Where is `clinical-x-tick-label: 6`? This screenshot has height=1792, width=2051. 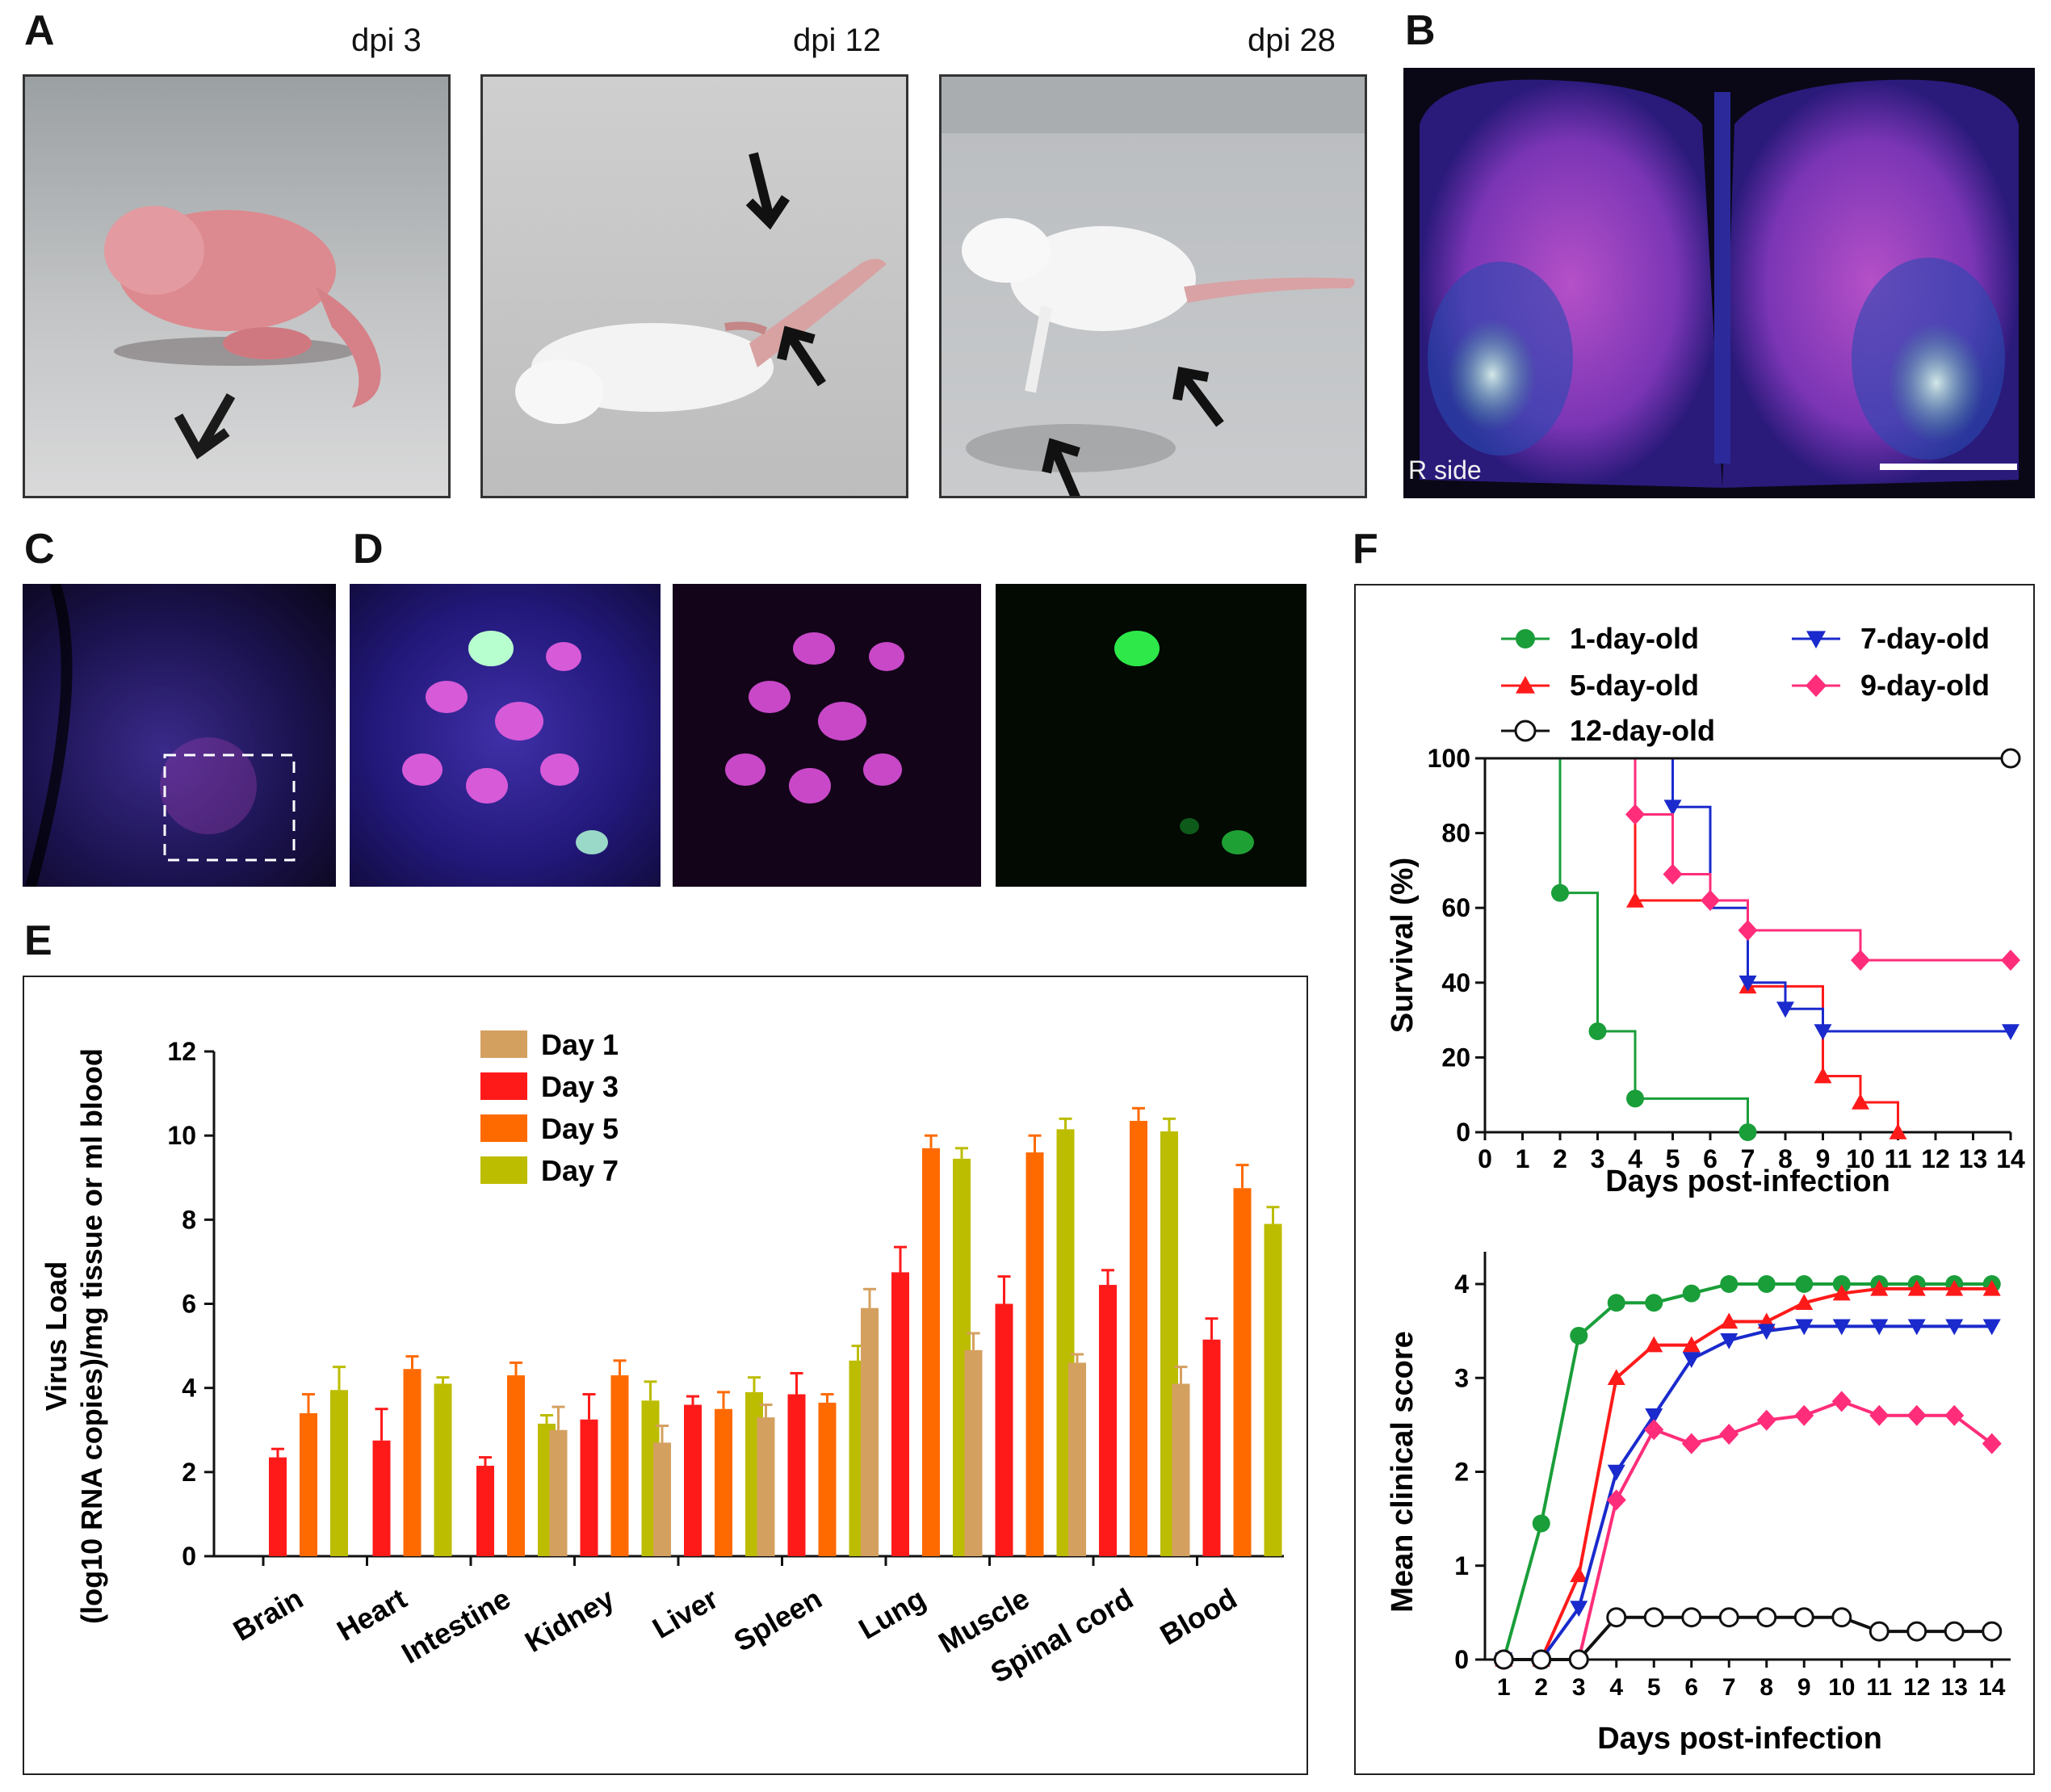
clinical-x-tick-label: 6 is located at coordinates (1691, 1687).